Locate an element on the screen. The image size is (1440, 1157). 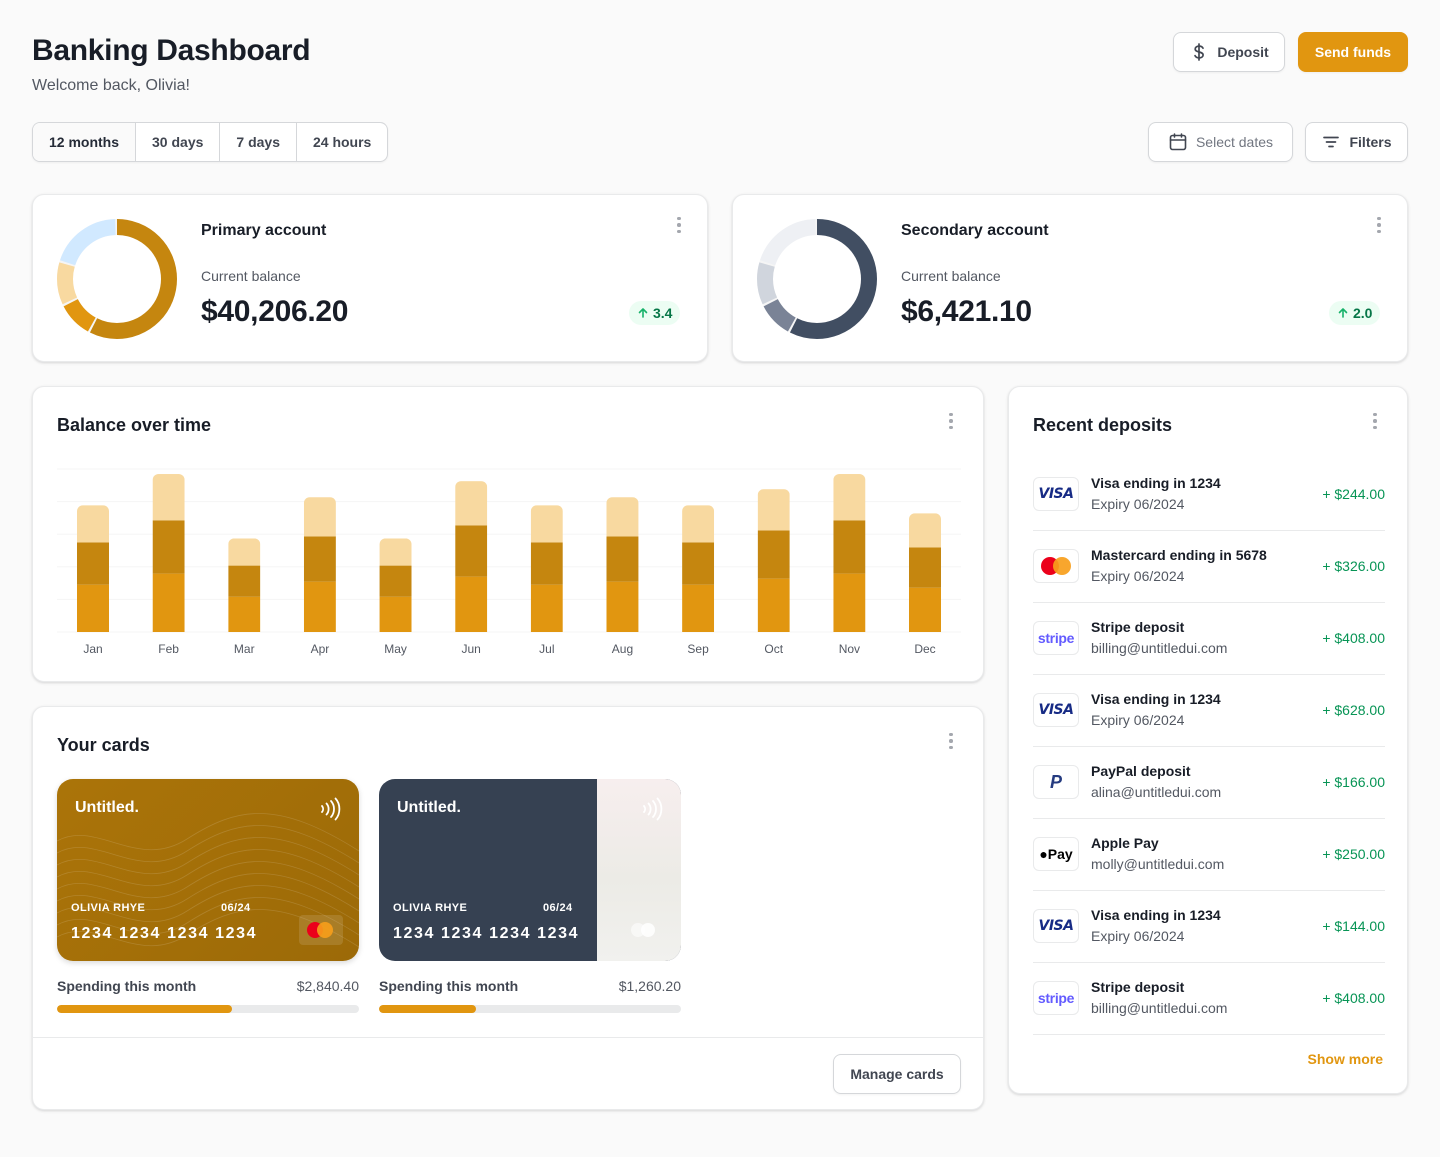
card-number: 1234 1234 1234 1234 is located at coordinates (164, 933).